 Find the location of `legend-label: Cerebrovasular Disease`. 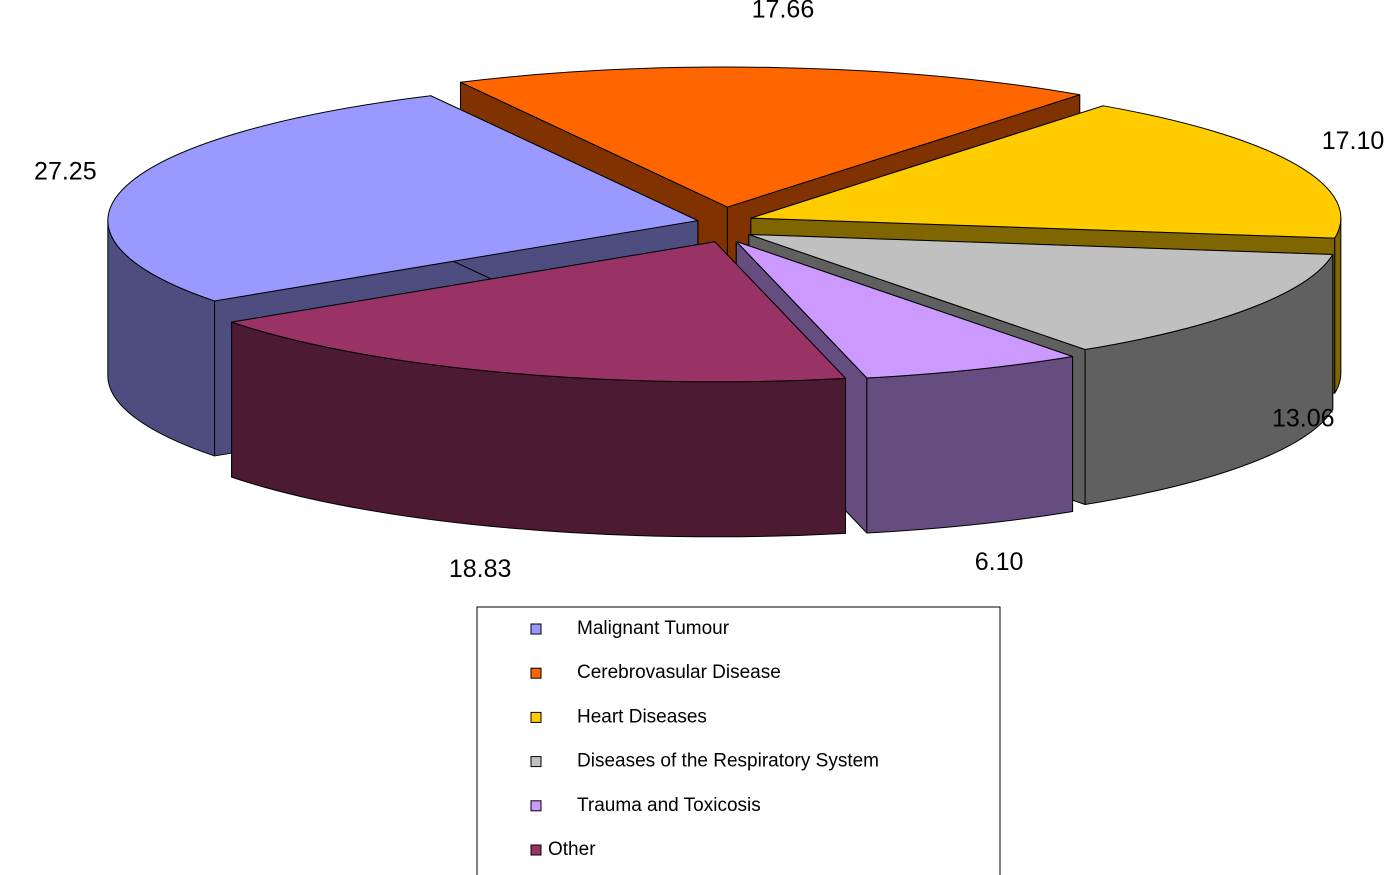

legend-label: Cerebrovasular Disease is located at coordinates (679, 672).